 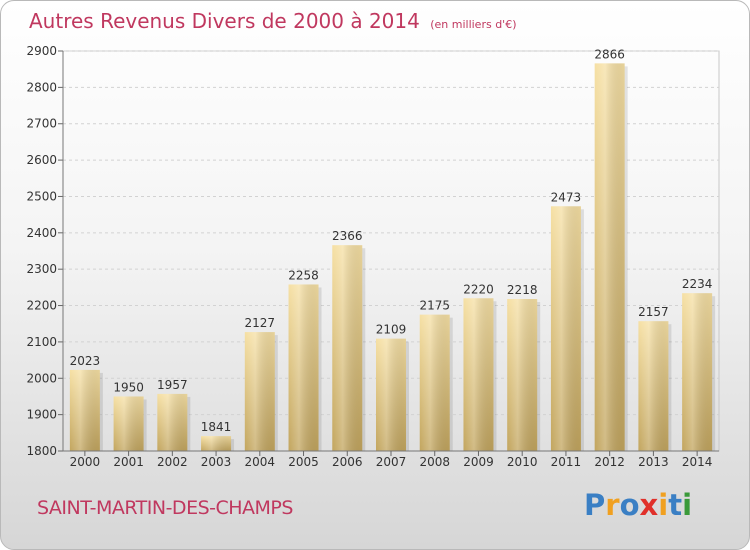 I want to click on bar-value-label: 2220, so click(x=478, y=289).